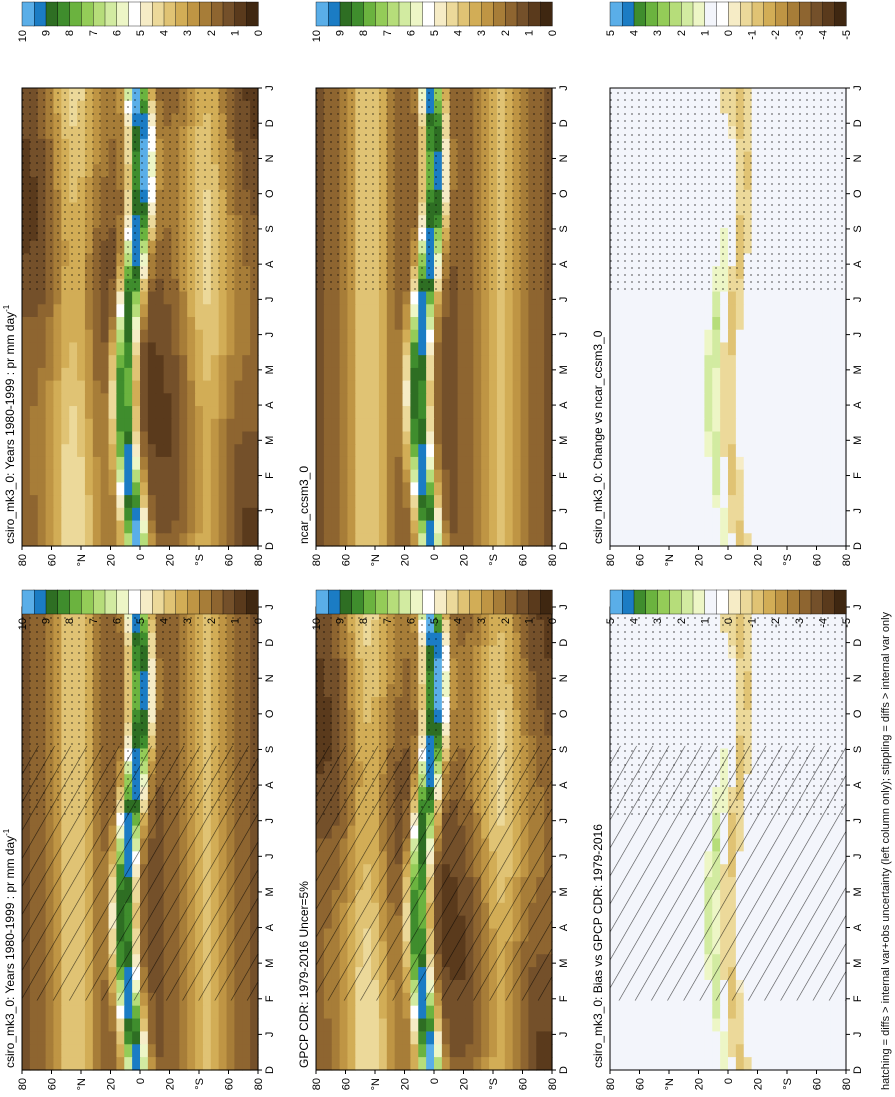 The height and width of the screenshot is (1097, 895). What do you see at coordinates (598, 946) in the screenshot?
I see `chart-title: csiro_mk3_0: Bias vs GPCP CDR: 1979-2016` at bounding box center [598, 946].